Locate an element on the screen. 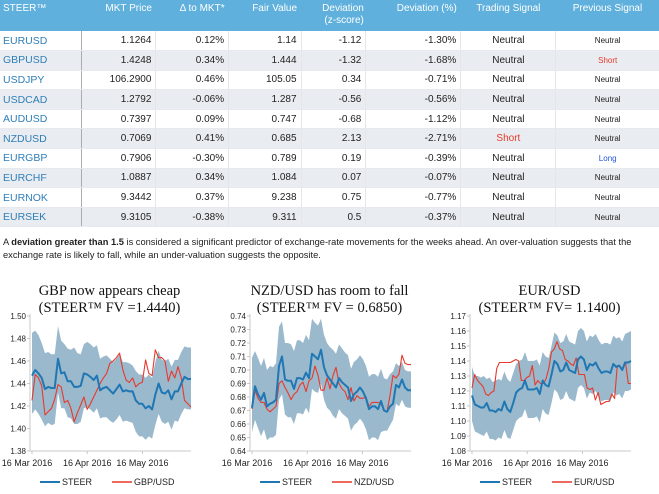 This screenshot has height=494, width=659. cell-fair-value: 1.084 is located at coordinates (265, 178).